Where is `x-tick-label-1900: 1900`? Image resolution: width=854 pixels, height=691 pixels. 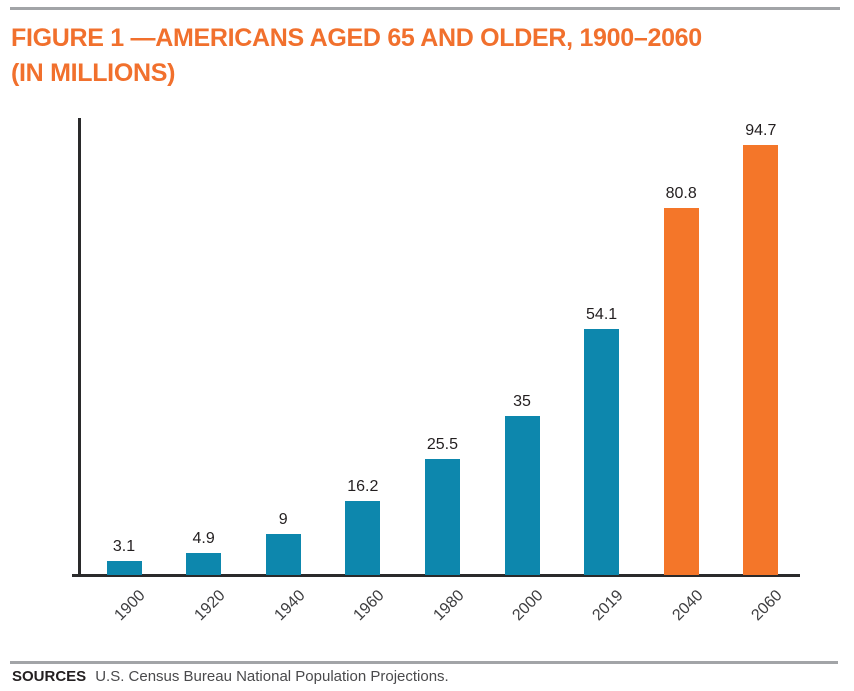 x-tick-label-1900: 1900 is located at coordinates (130, 606).